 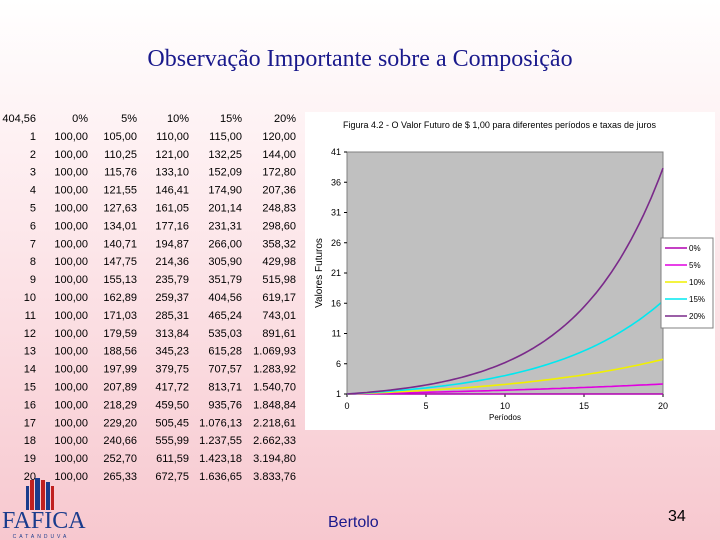 What do you see at coordinates (120, 226) in the screenshot?
I see `table-value-cell: 134,01` at bounding box center [120, 226].